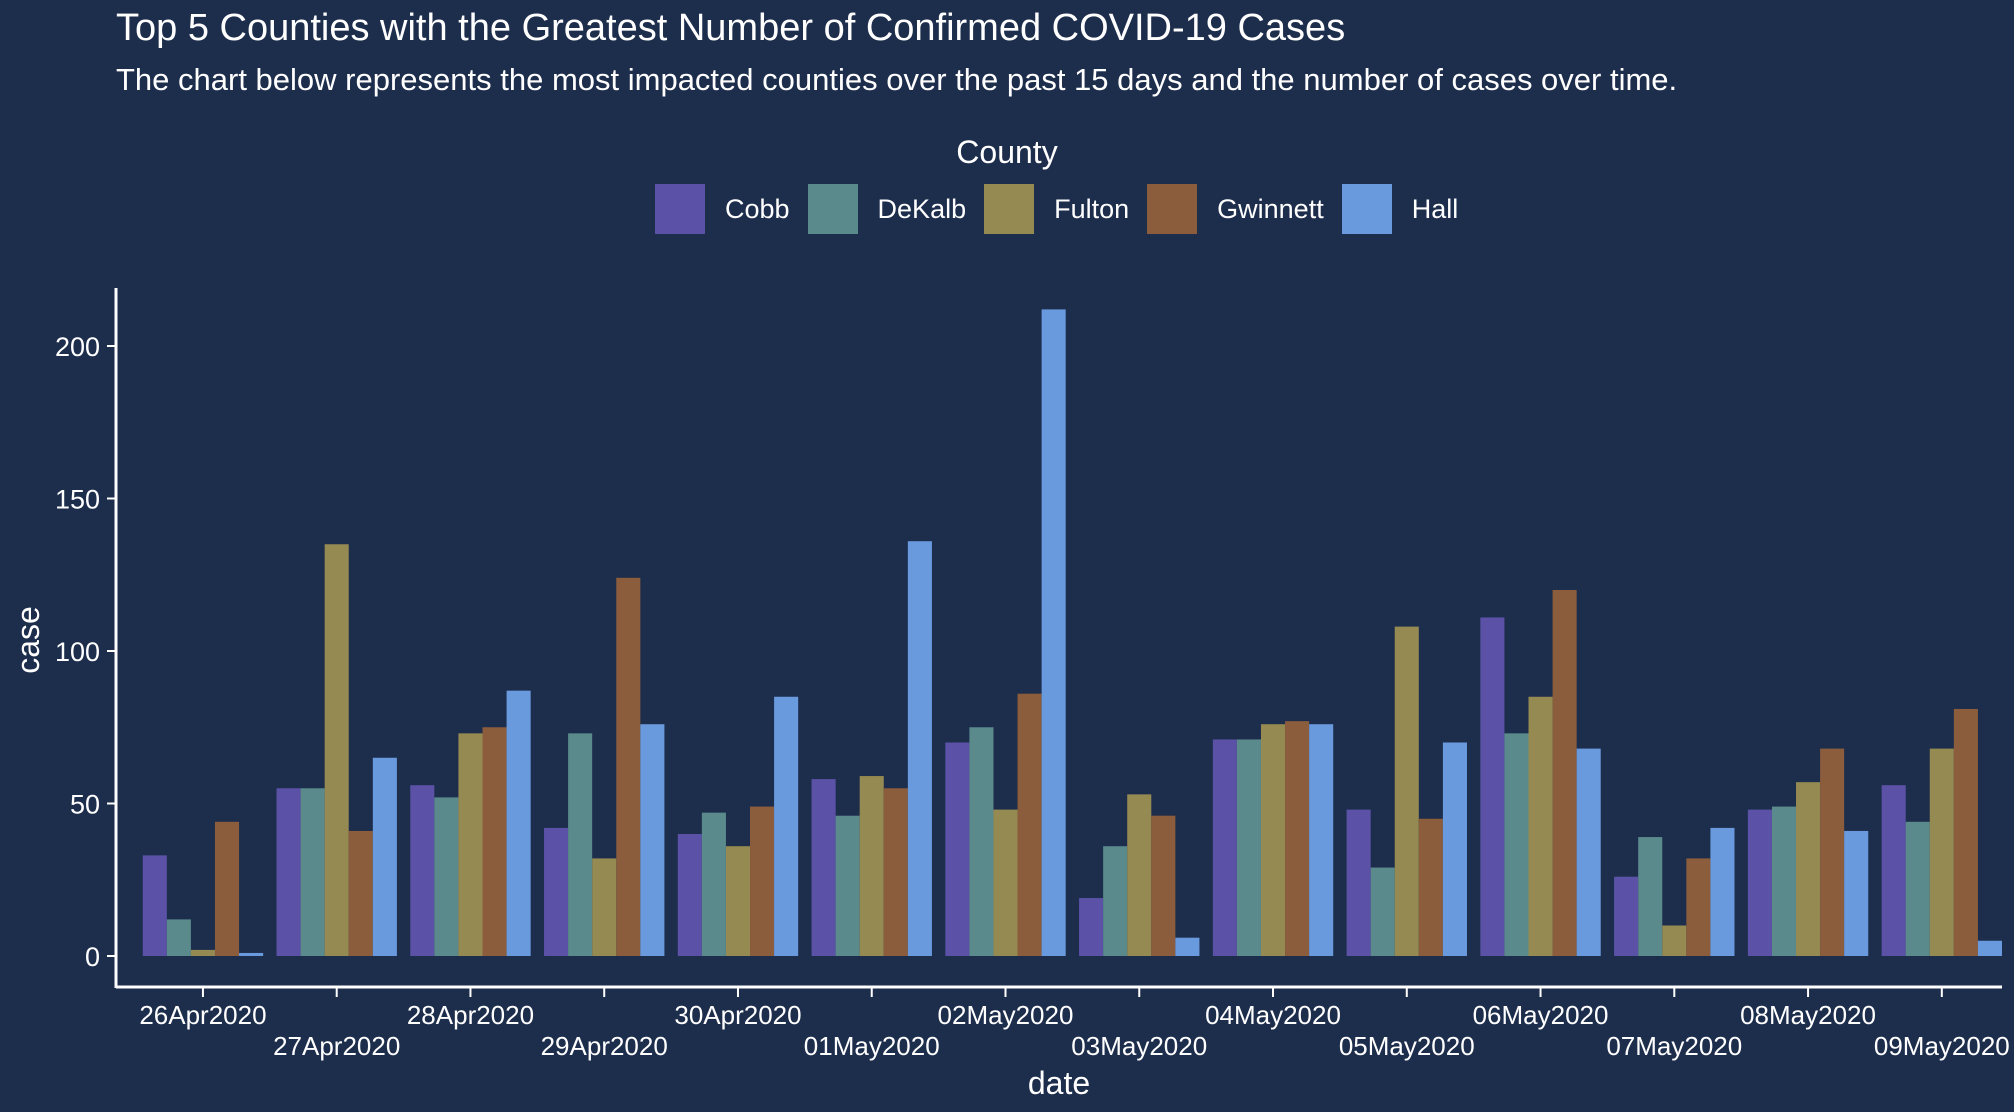  Describe the element at coordinates (1492, 786) in the screenshot. I see `bar-cobb-06May2020` at that location.